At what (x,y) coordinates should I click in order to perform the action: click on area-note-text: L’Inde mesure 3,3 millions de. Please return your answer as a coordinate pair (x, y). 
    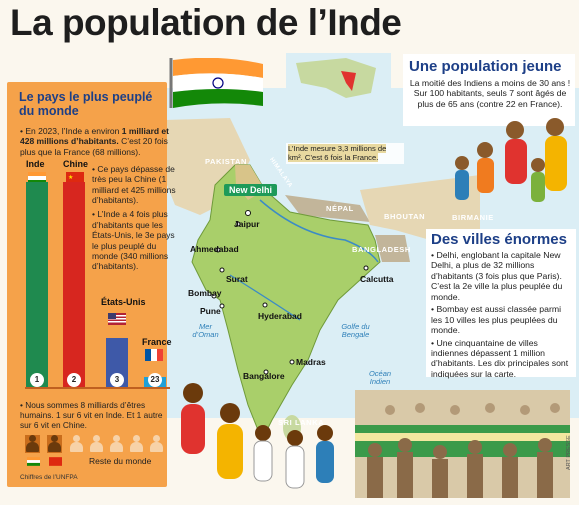
    Looking at the image, I should click on (337, 148).